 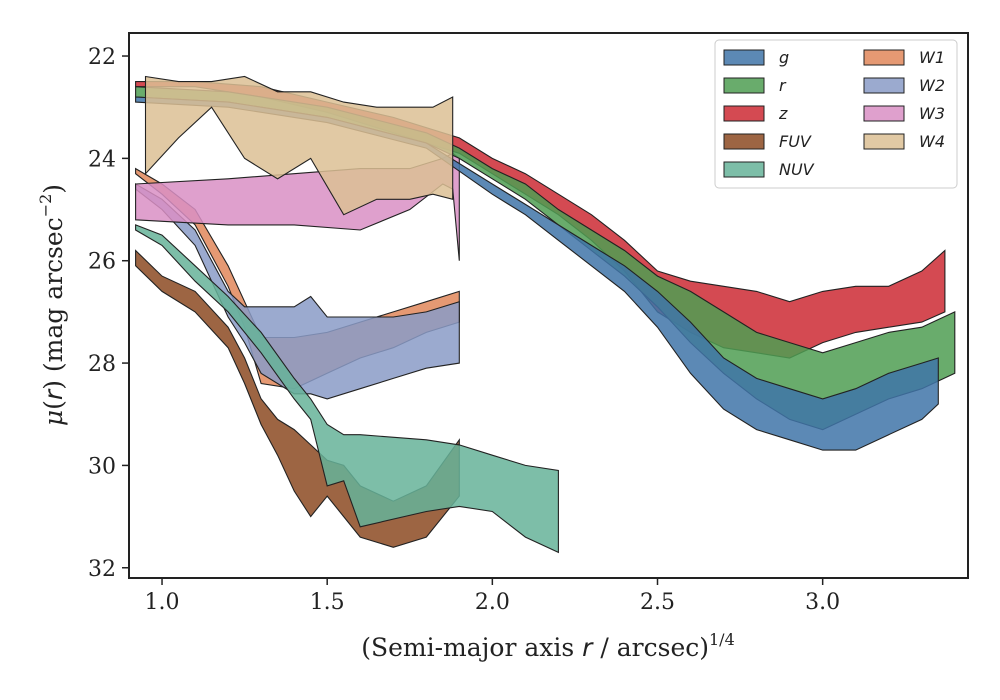 What do you see at coordinates (102, 466) in the screenshot?
I see `y-tick-label: 30` at bounding box center [102, 466].